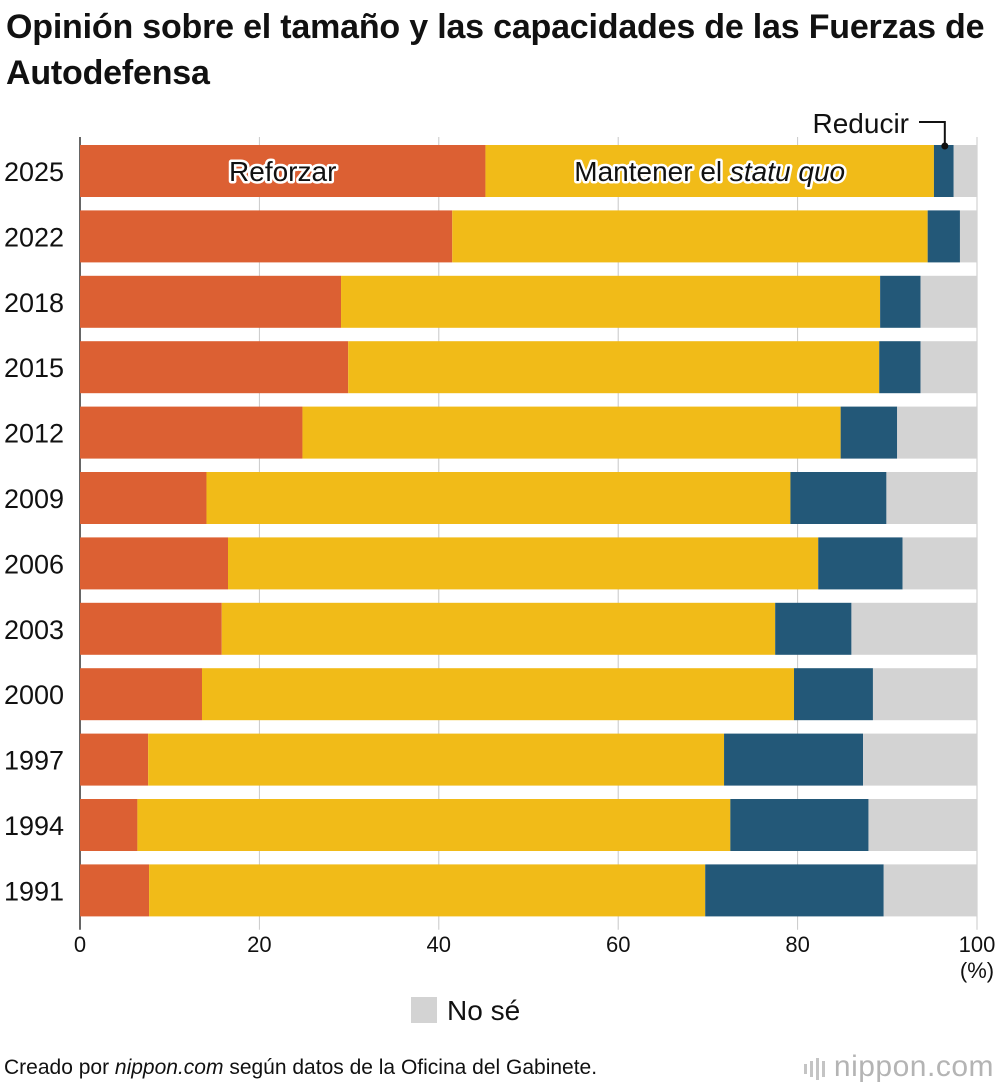 The height and width of the screenshot is (1092, 1000). Describe the element at coordinates (80, 944) in the screenshot. I see `x-tick-label: 0` at that location.